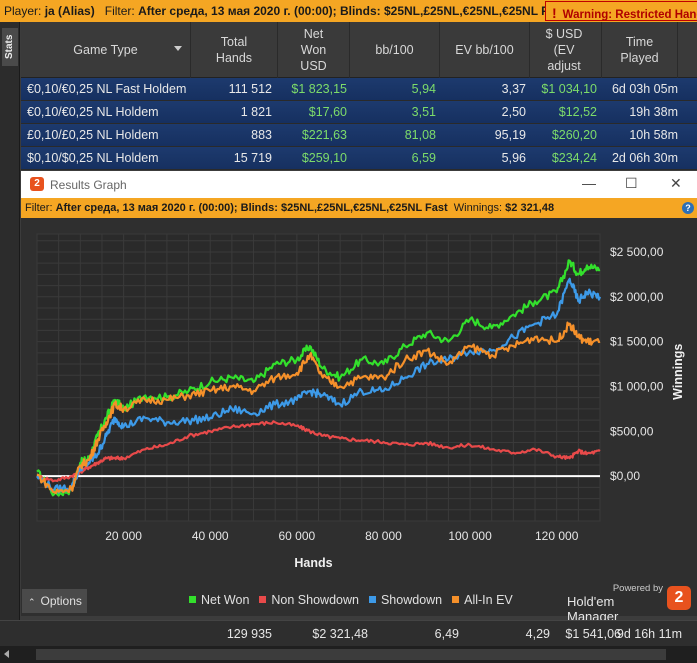 The height and width of the screenshot is (663, 697). What do you see at coordinates (423, 158) in the screenshot?
I see `table-cell: 6,59` at bounding box center [423, 158].